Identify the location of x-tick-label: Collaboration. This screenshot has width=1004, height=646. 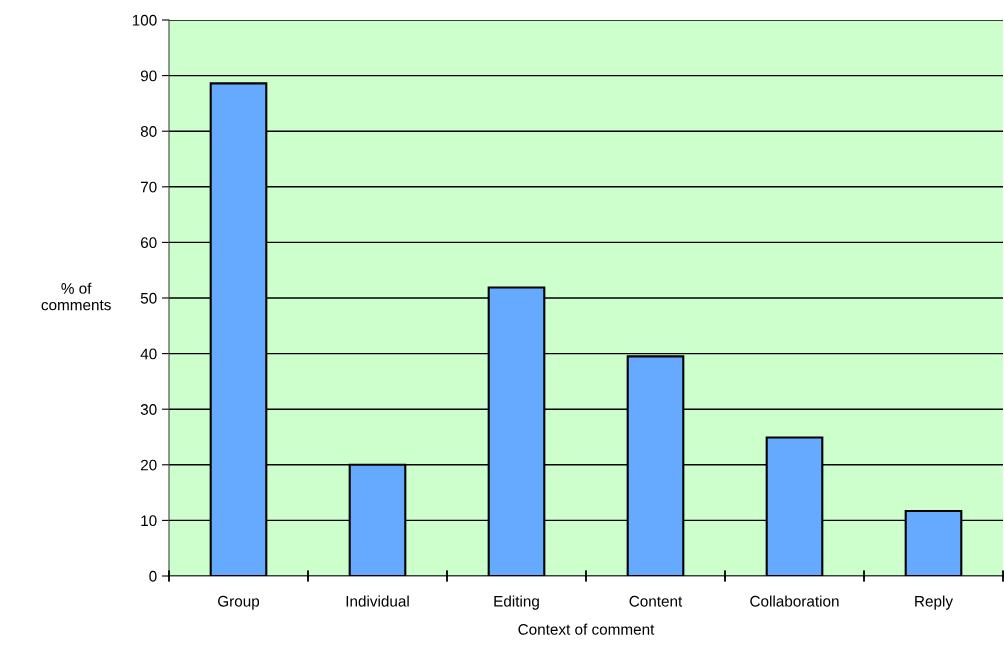
(794, 601).